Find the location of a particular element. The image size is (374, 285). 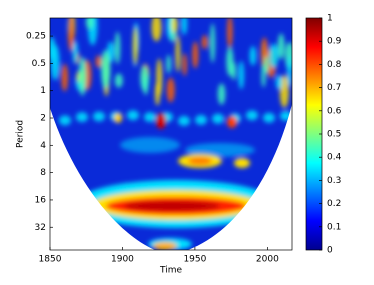

x-tick-label: 1900 is located at coordinates (122, 260).